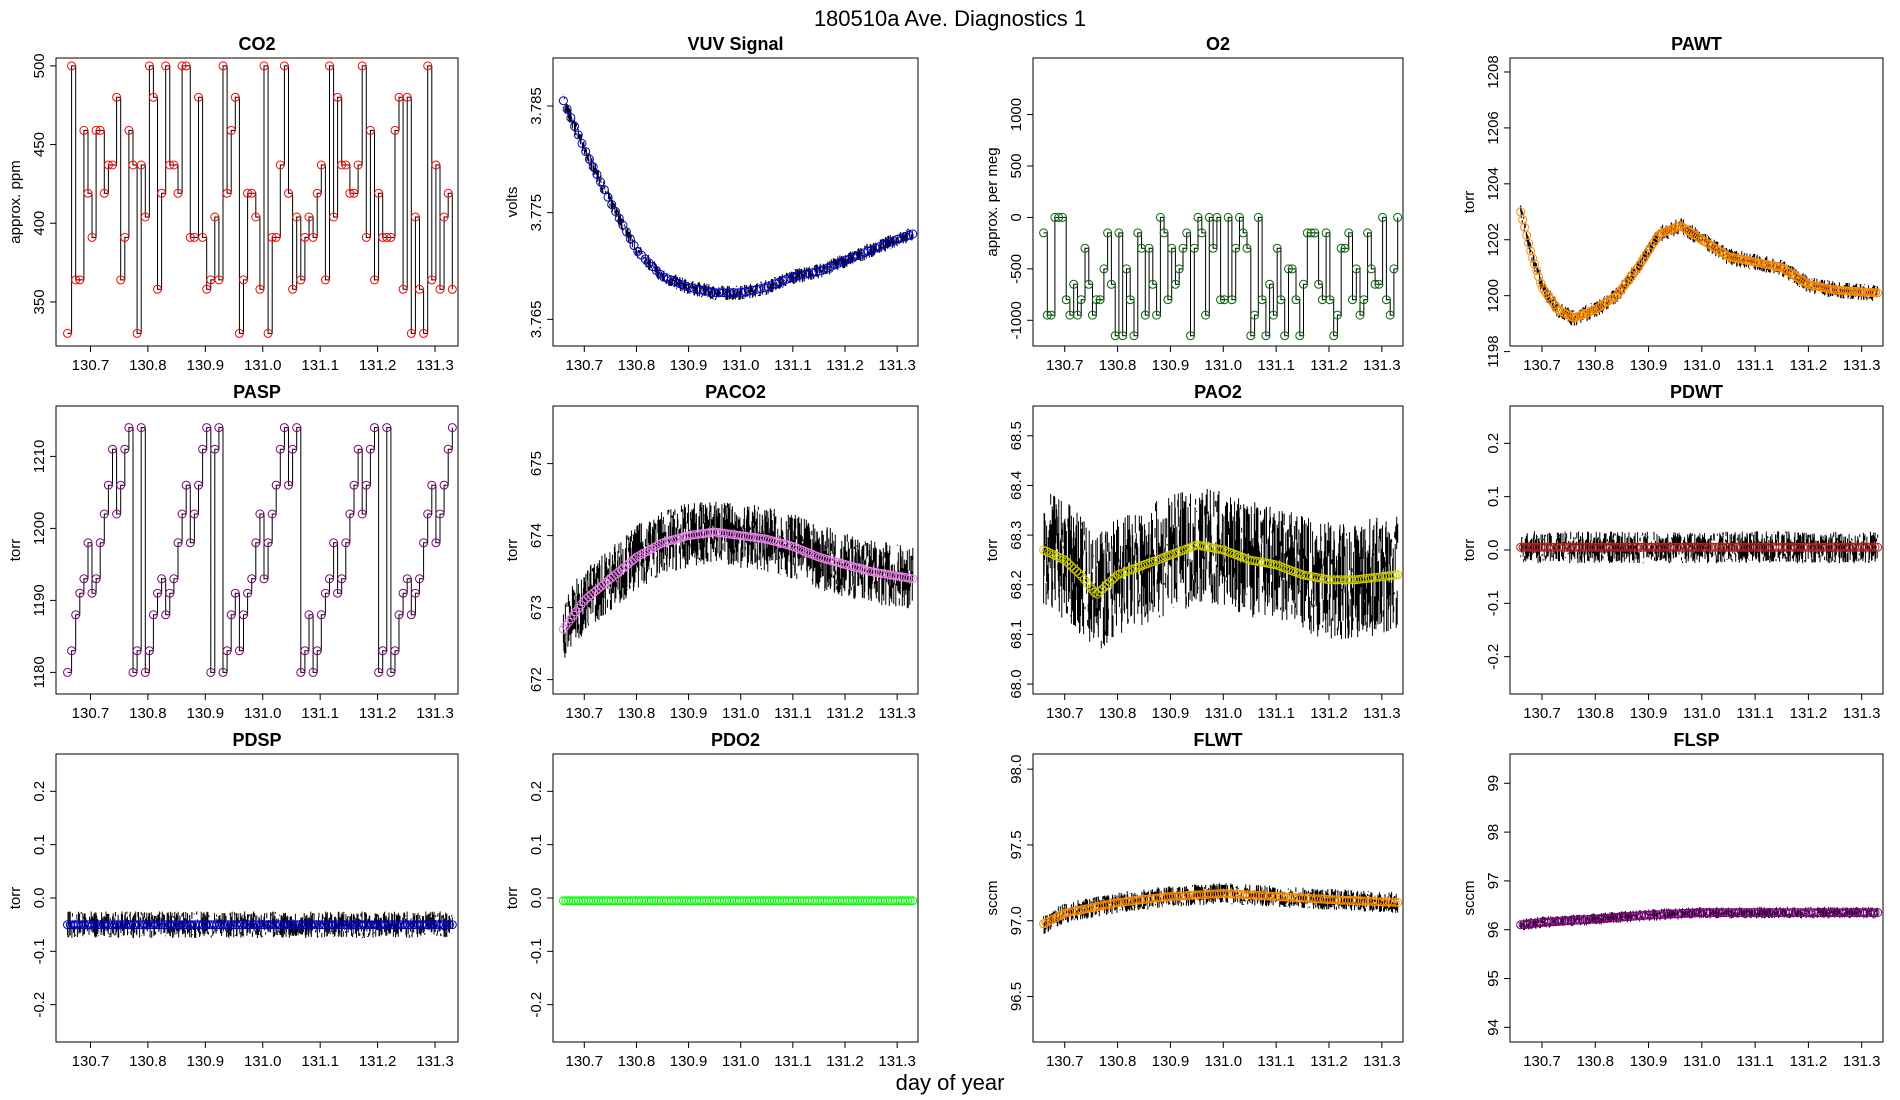  What do you see at coordinates (1016, 584) in the screenshot?
I see `y-tick-label: 68.2` at bounding box center [1016, 584].